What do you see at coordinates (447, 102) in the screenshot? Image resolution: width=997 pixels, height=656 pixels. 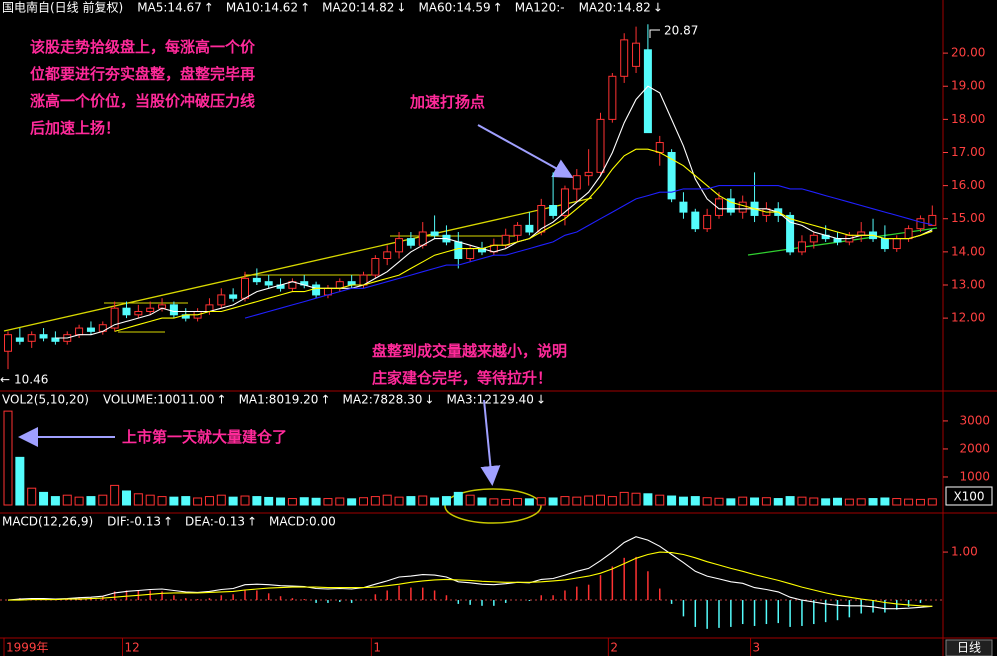 I see `annotation: 加速打扬点` at bounding box center [447, 102].